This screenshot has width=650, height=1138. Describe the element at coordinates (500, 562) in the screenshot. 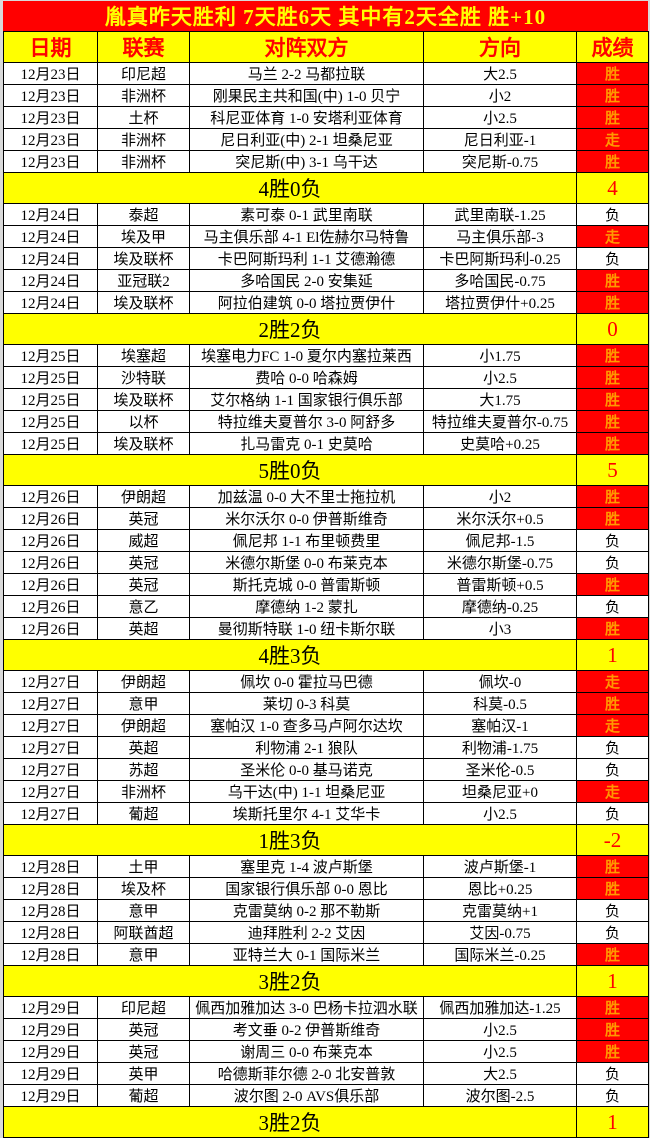

I see `direction-cell: 米德尔斯堡-0.75` at that location.